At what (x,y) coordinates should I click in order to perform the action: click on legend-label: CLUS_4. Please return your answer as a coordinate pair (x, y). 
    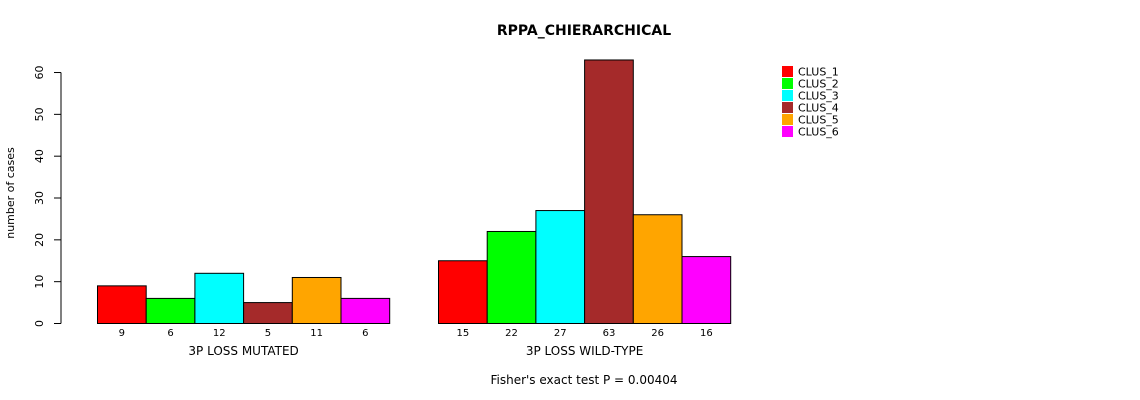
    Looking at the image, I should click on (818, 108).